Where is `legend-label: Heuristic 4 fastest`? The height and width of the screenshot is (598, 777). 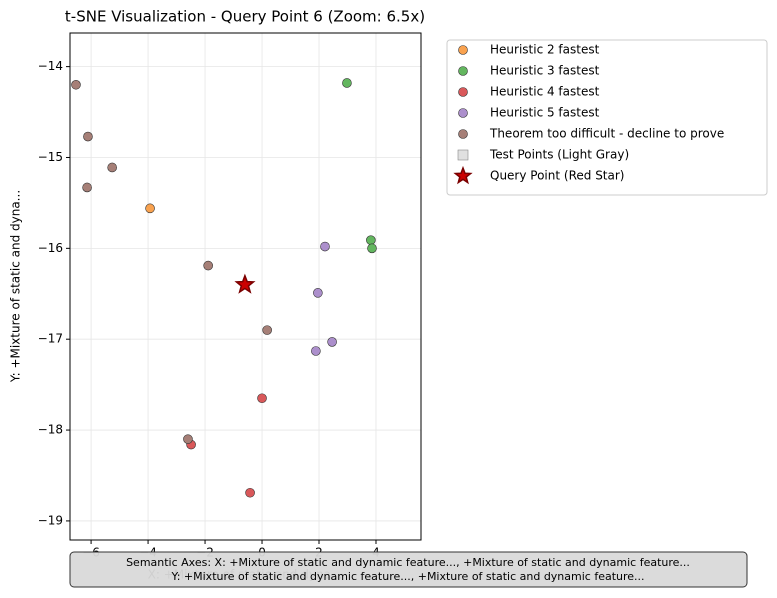 legend-label: Heuristic 4 fastest is located at coordinates (545, 92).